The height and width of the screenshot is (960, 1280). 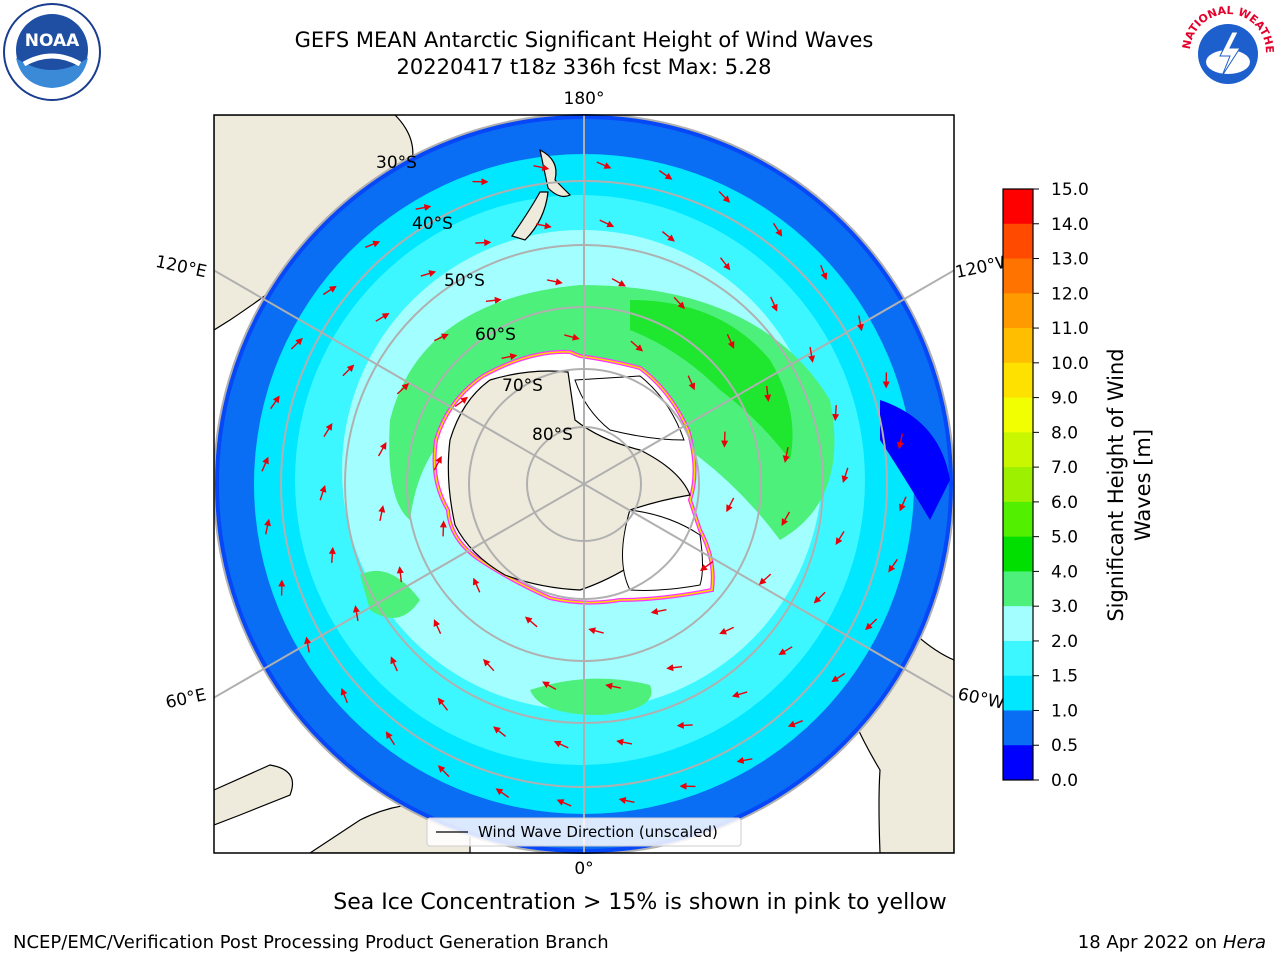 I want to click on colorbar-label-line1: Significant Height of Wind, so click(x=1116, y=484).